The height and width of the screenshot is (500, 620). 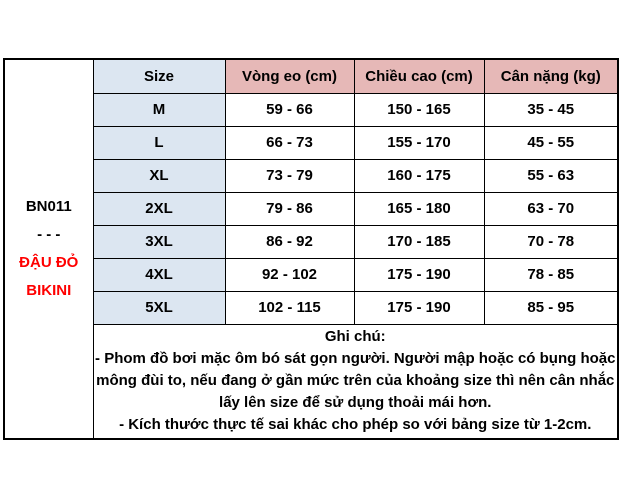 I want to click on size-label: 2XL, so click(x=159, y=208).